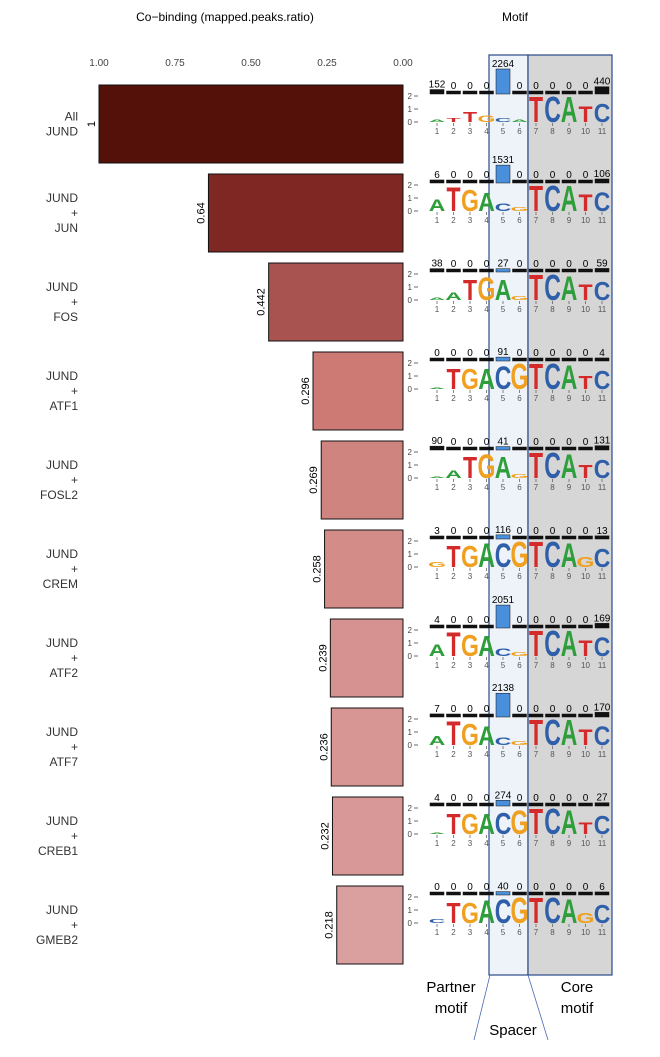 The height and width of the screenshot is (1057, 660). What do you see at coordinates (570, 515) in the screenshot?
I see `core-region` at bounding box center [570, 515].